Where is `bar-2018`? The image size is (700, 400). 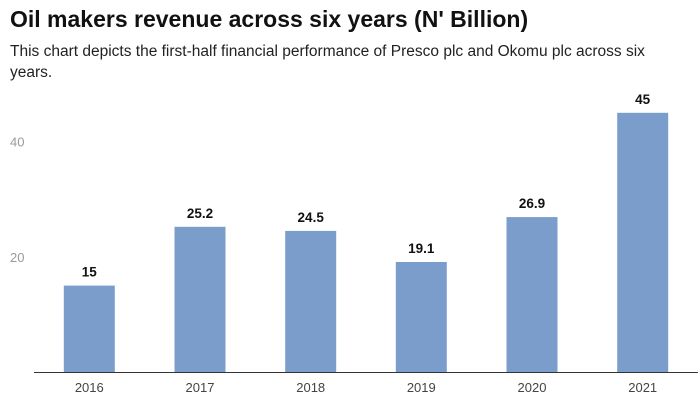 bar-2018 is located at coordinates (311, 301).